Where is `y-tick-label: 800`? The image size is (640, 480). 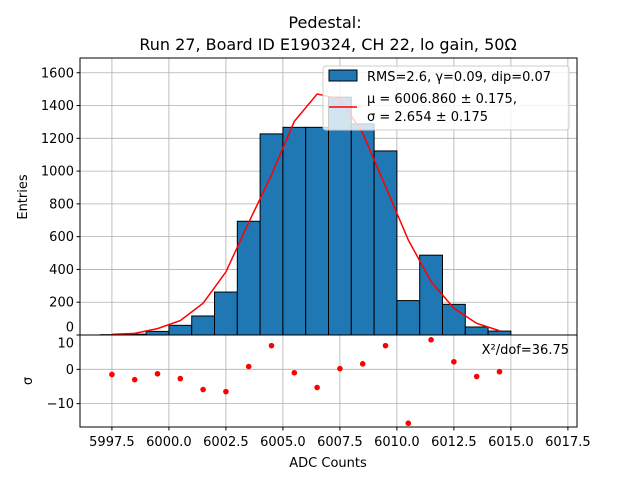
y-tick-label: 800 is located at coordinates (61, 204).